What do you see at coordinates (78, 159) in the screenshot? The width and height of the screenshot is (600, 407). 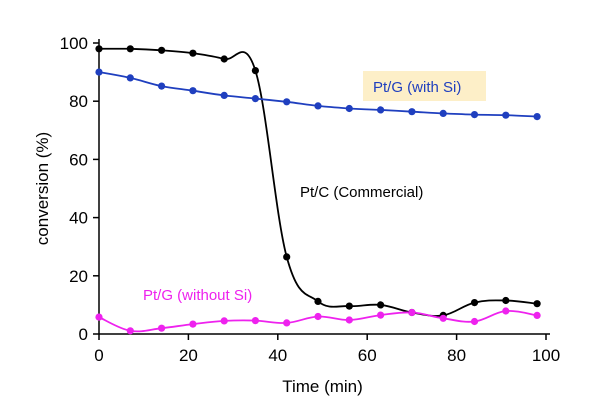 I see `y-tick-label: 60` at bounding box center [78, 159].